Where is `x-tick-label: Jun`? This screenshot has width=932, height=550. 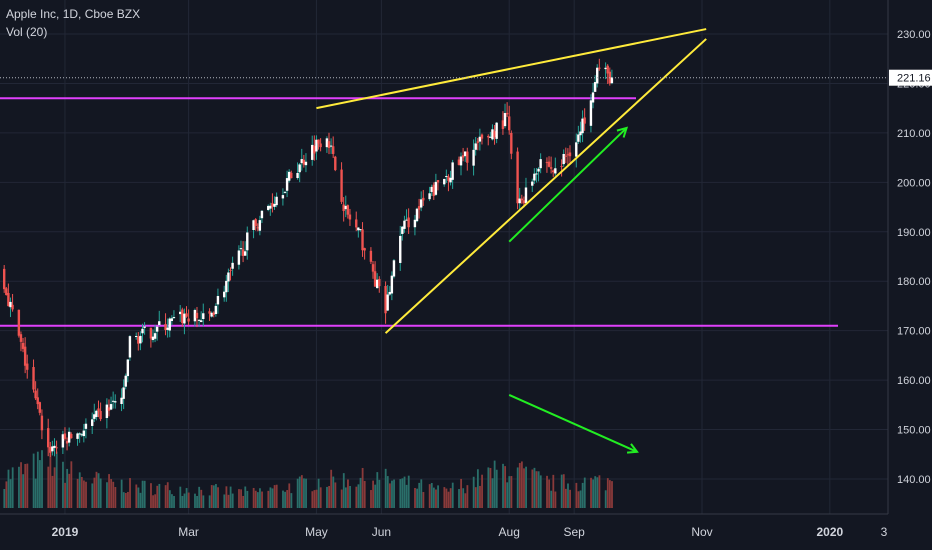
x-tick-label: Jun is located at coordinates (381, 532).